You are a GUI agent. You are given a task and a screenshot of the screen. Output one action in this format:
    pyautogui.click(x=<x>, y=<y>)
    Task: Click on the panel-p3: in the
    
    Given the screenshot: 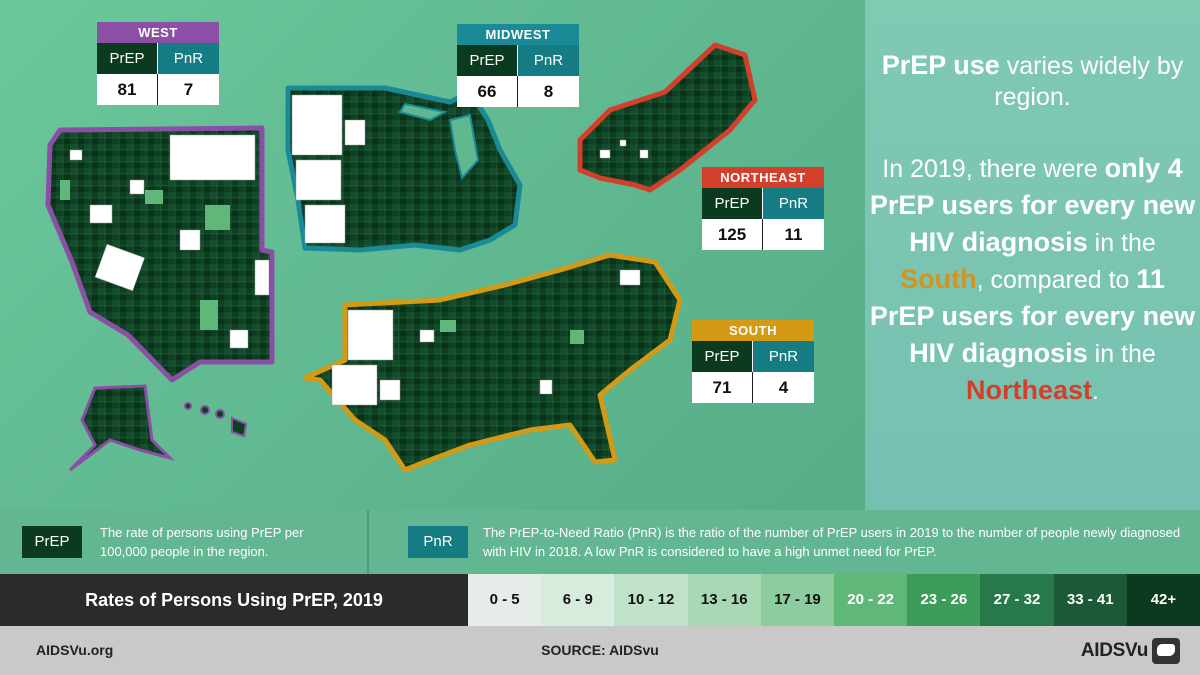 What is the action you would take?
    pyautogui.click(x=1121, y=243)
    